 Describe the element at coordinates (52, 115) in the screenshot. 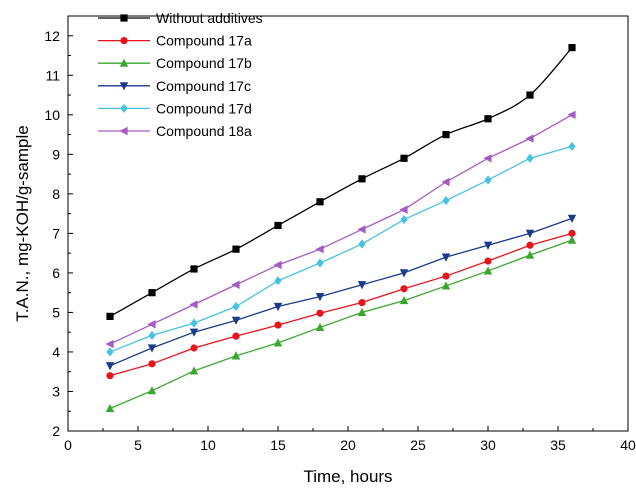

I see `y-tick-label: 10` at that location.